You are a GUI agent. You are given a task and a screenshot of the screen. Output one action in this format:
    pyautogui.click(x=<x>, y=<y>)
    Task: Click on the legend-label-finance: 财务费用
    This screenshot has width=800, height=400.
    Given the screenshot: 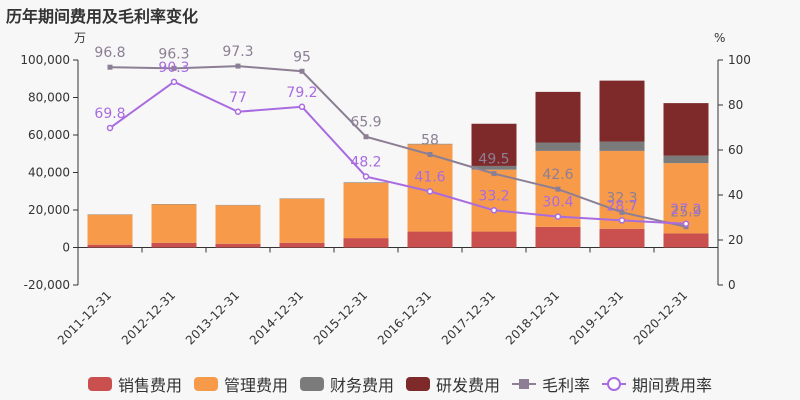 What is the action you would take?
    pyautogui.click(x=361, y=385)
    